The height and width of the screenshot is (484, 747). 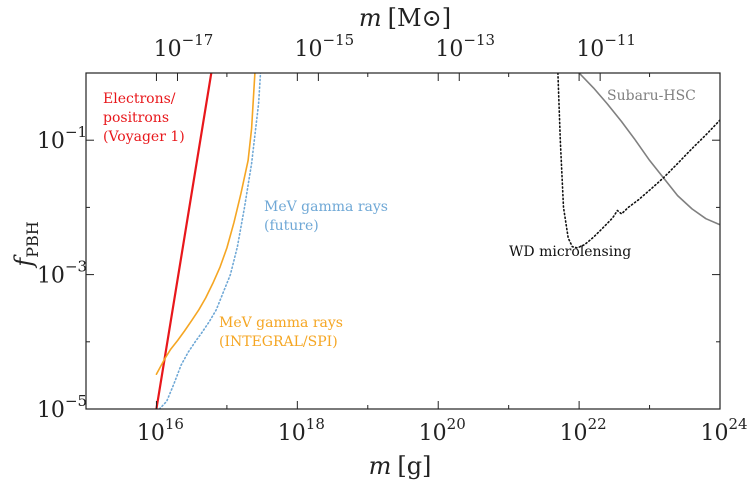 What do you see at coordinates (144, 137) in the screenshot?
I see `annotation-electrons: (Voyager 1)` at bounding box center [144, 137].